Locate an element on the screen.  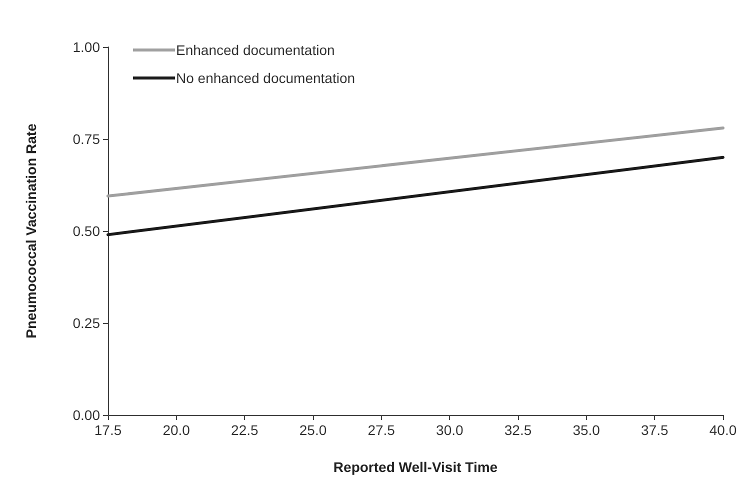
y-tick-label: 0.25 is located at coordinates (86, 323).